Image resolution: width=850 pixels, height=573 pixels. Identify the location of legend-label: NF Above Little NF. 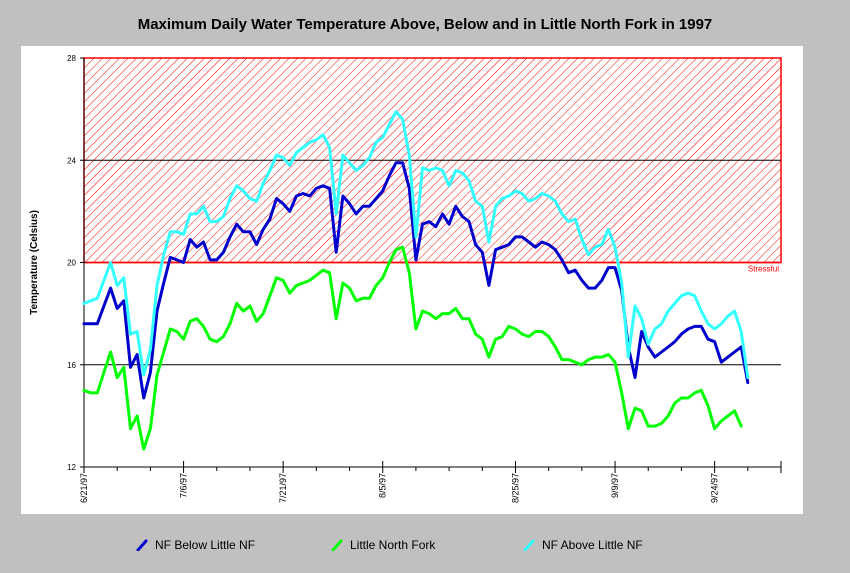
(592, 545).